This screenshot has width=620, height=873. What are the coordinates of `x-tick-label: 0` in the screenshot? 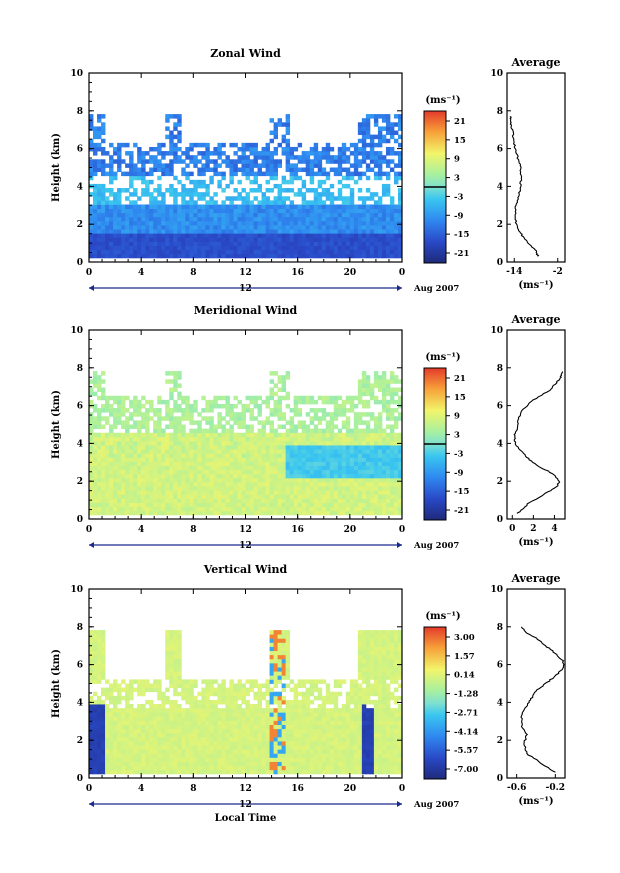 It's located at (402, 530).